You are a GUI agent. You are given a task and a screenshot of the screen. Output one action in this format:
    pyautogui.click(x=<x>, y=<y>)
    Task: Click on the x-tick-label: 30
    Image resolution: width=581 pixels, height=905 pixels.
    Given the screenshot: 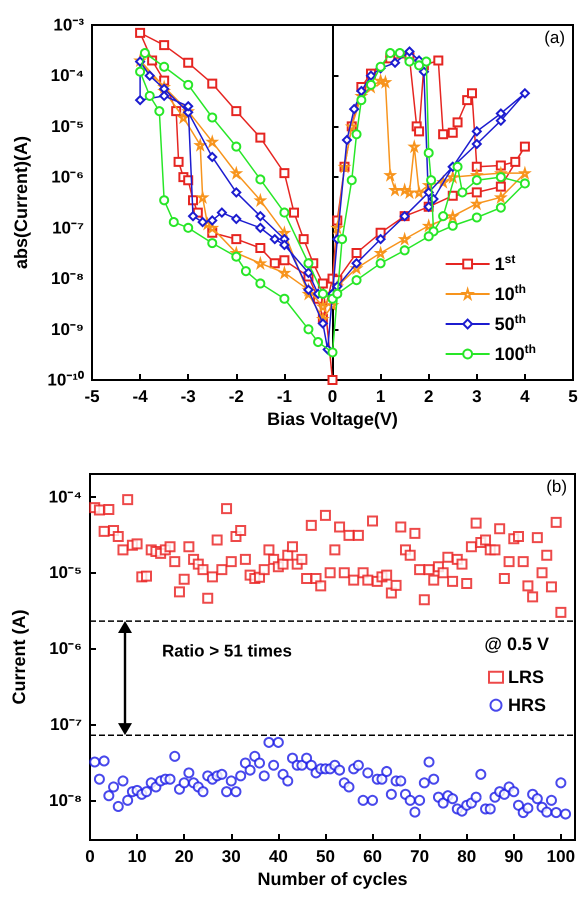 What is the action you would take?
    pyautogui.click(x=231, y=856)
    